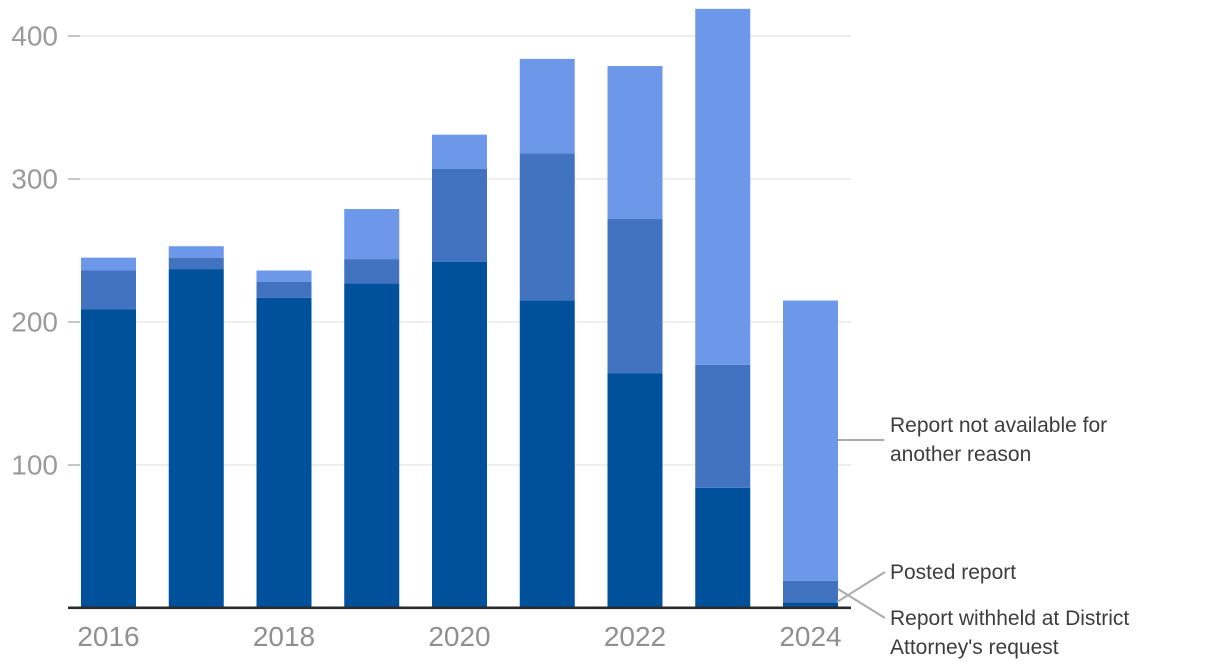  I want to click on bar-segment-2016-not_available, so click(108, 264).